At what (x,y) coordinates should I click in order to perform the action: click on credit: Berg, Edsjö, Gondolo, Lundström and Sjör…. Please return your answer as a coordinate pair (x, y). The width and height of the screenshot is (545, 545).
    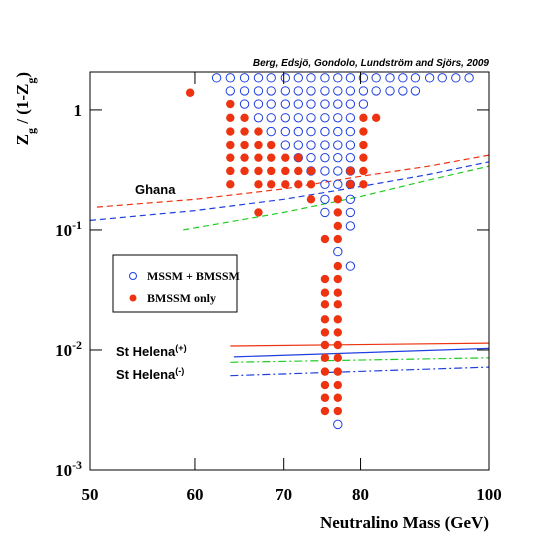
    Looking at the image, I should click on (371, 63).